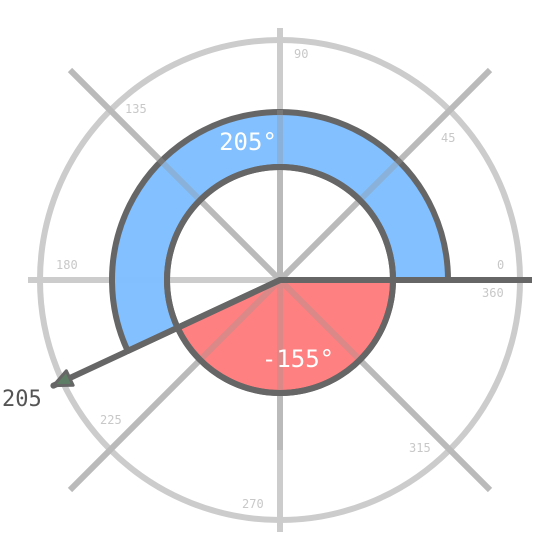 This screenshot has height=560, width=560. I want to click on negative-angle-label: -155°, so click(298, 359).